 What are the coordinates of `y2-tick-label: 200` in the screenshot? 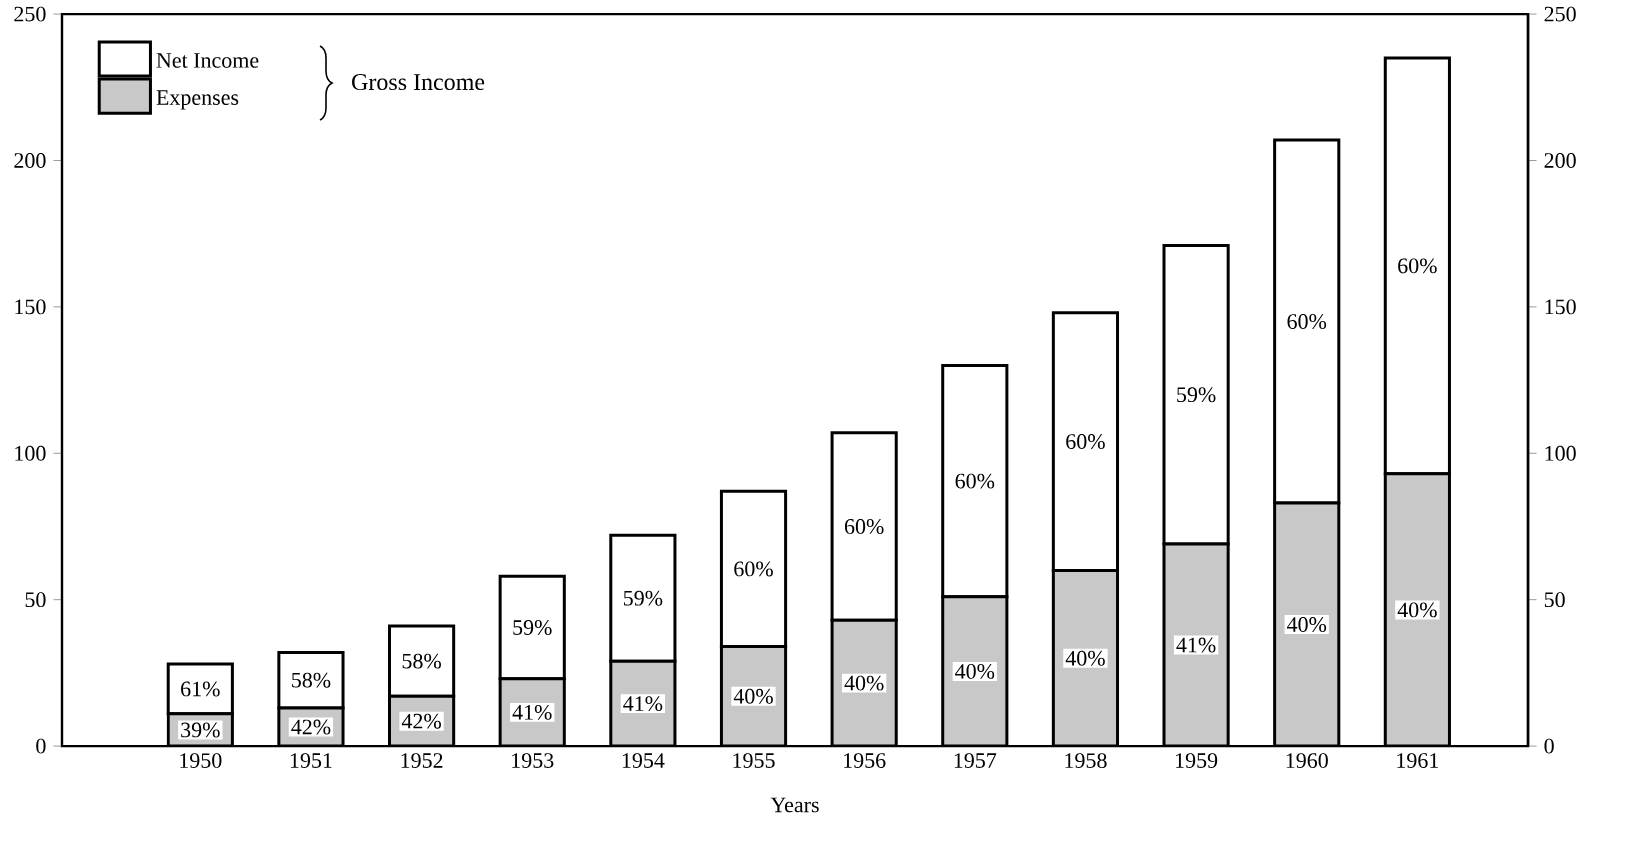 It's located at (1560, 160).